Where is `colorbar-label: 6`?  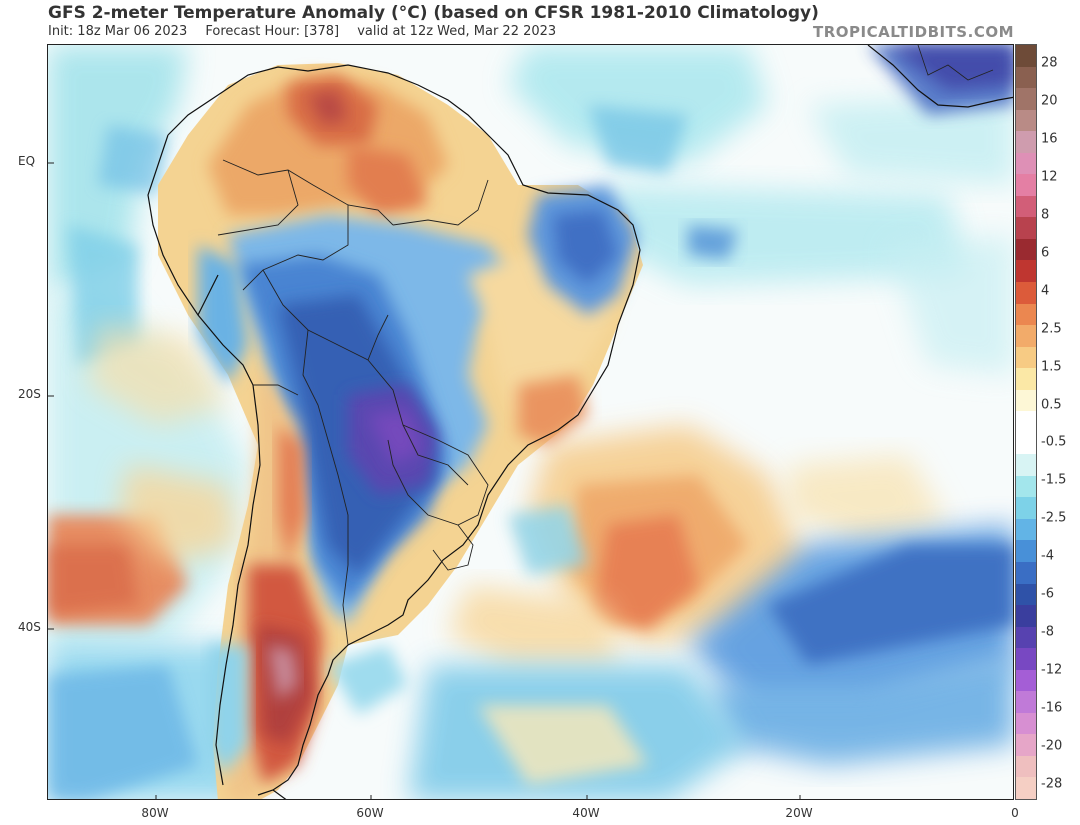
colorbar-label: 6 is located at coordinates (1045, 253).